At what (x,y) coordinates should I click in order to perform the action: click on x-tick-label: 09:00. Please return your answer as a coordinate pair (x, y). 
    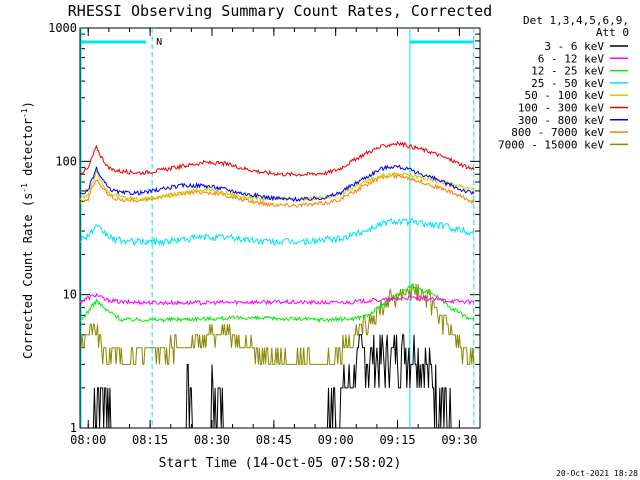
    Looking at the image, I should click on (336, 440).